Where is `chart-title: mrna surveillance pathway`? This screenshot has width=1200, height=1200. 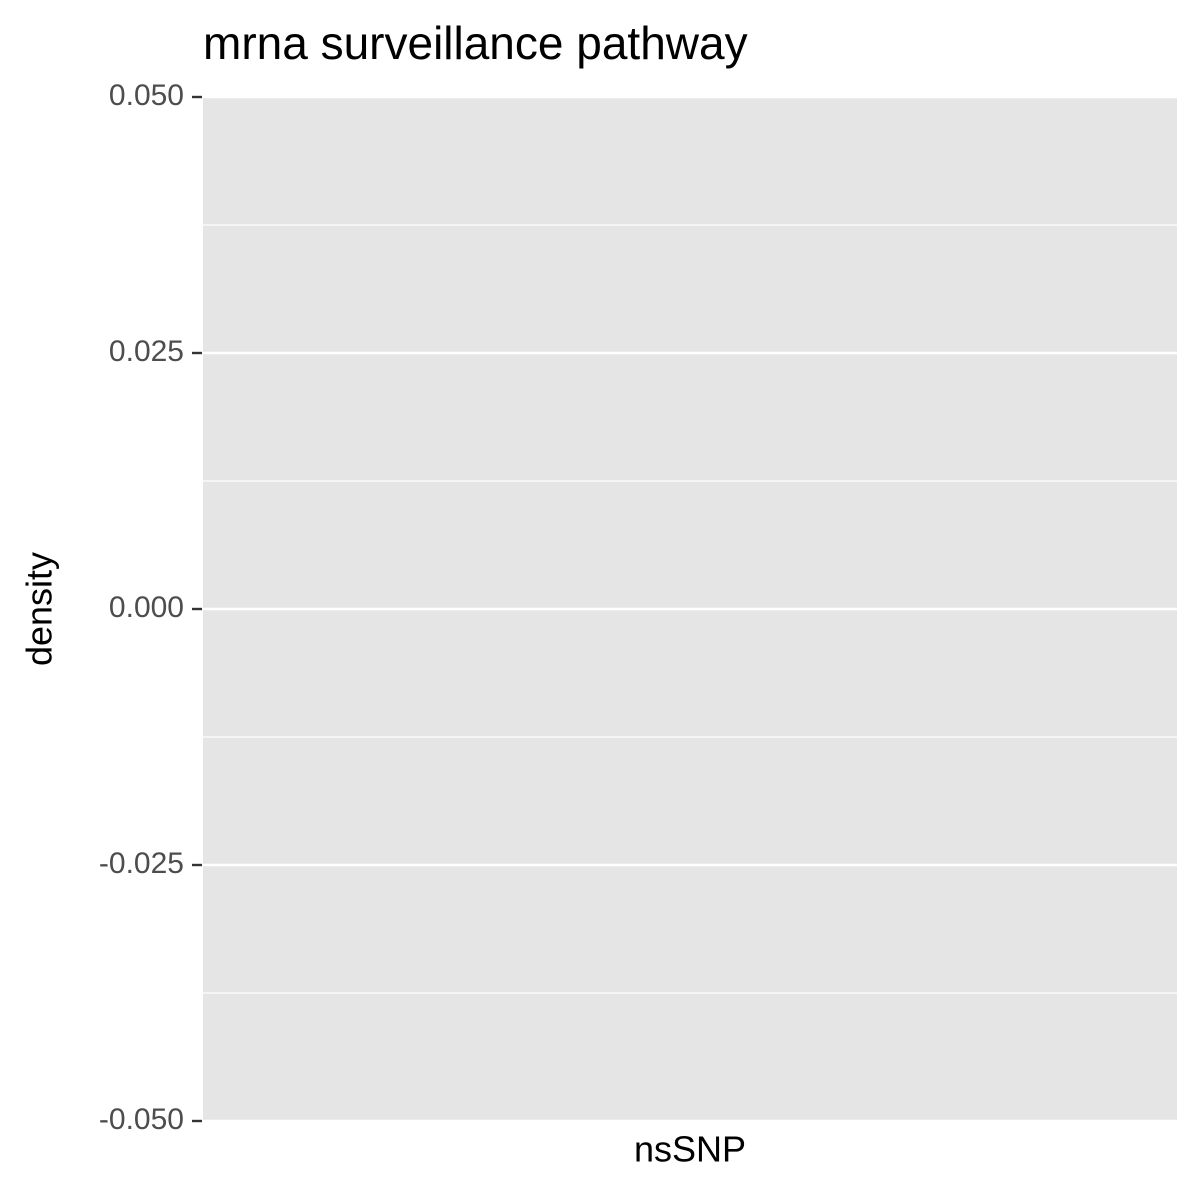
chart-title: mrna surveillance pathway is located at coordinates (475, 43).